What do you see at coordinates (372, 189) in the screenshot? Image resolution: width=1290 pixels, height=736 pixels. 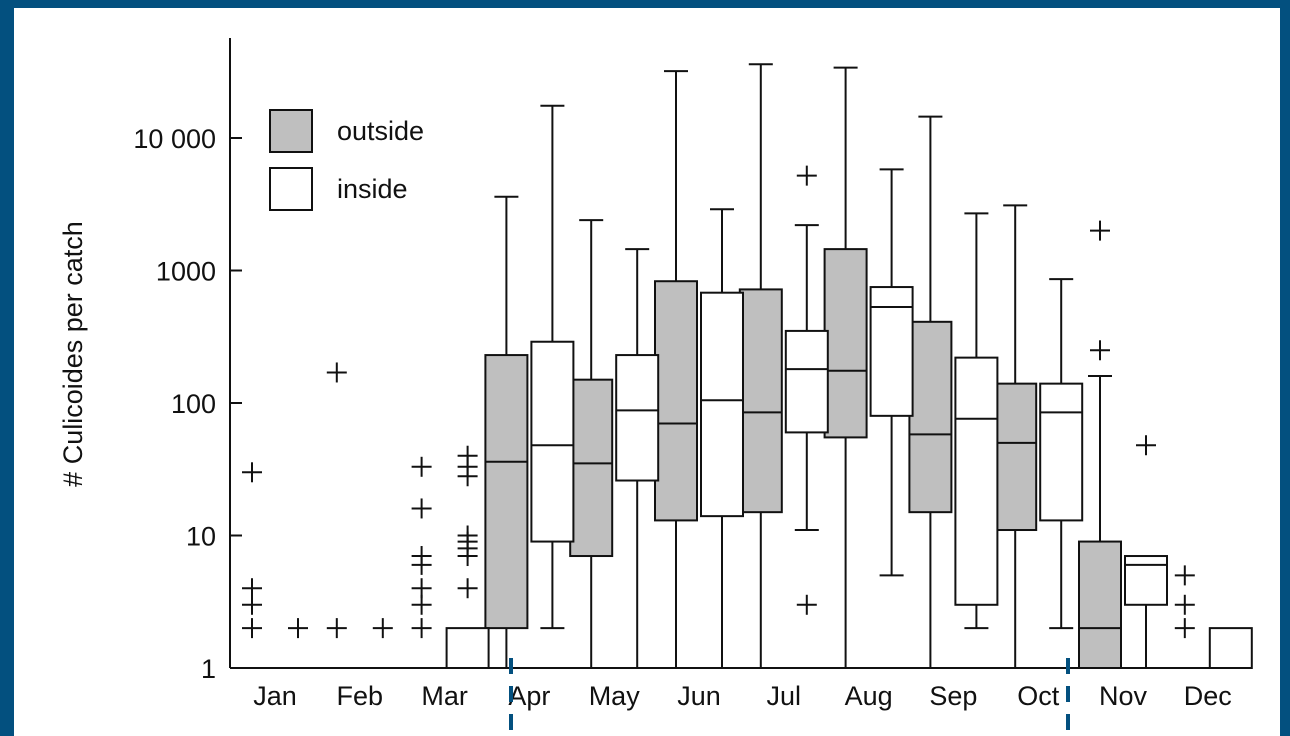 I see `legend-label: inside` at bounding box center [372, 189].